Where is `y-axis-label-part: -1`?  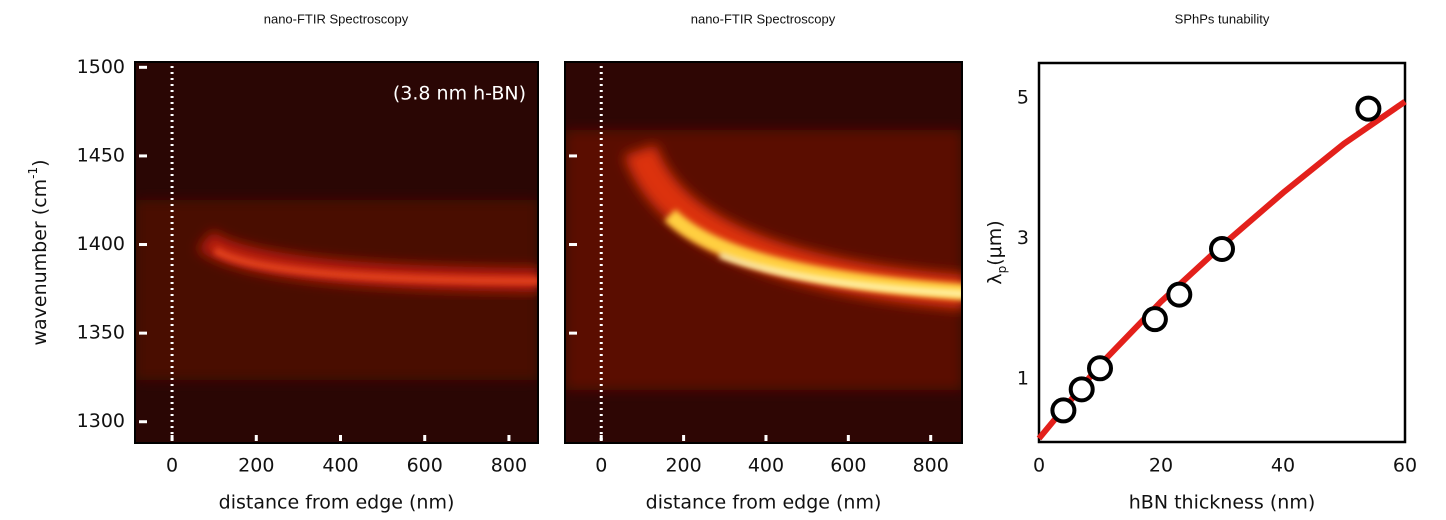
y-axis-label-part: -1 is located at coordinates (33, 173).